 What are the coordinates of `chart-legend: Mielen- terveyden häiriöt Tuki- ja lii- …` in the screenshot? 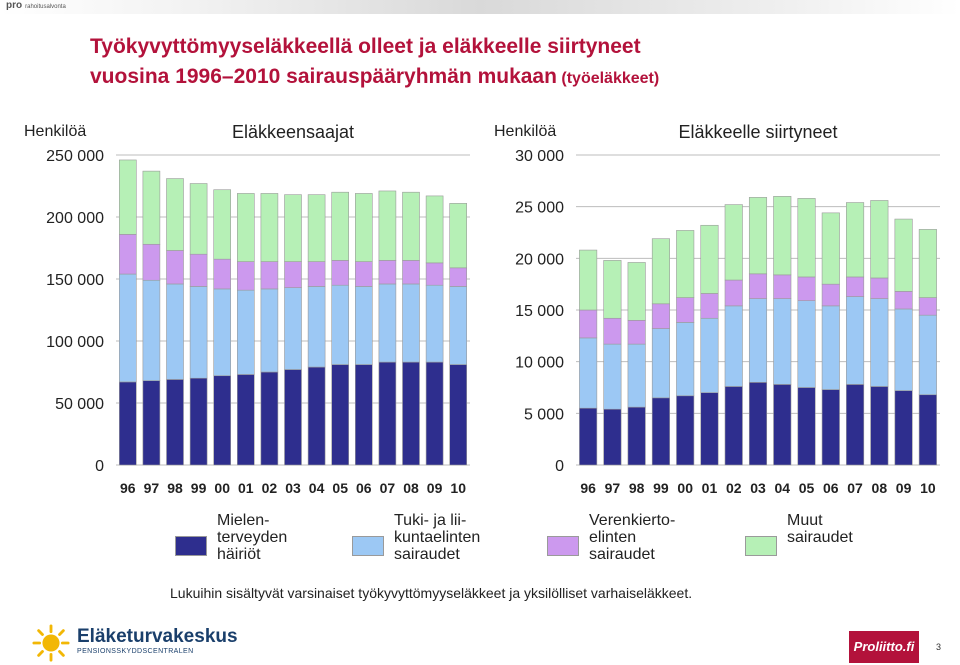 It's located at (535, 547).